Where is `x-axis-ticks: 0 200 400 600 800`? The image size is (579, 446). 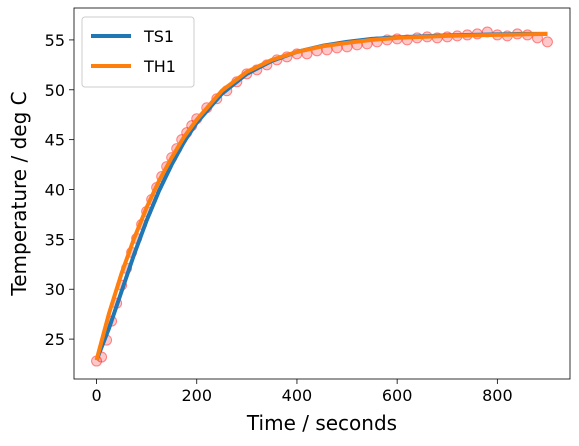
x-axis-ticks: 0 200 400 600 800 is located at coordinates (302, 392).